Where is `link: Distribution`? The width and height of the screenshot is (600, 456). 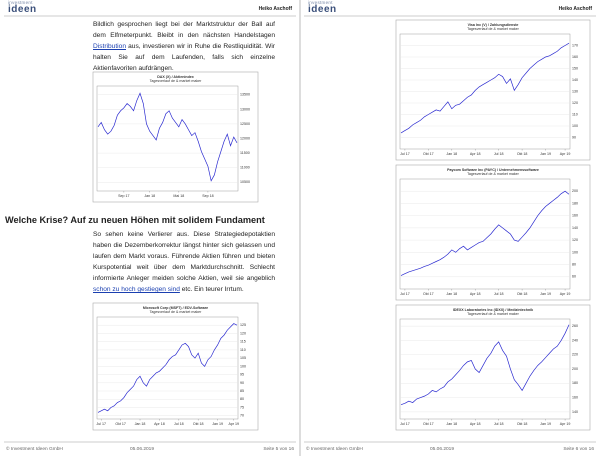 link: Distribution is located at coordinates (109, 46).